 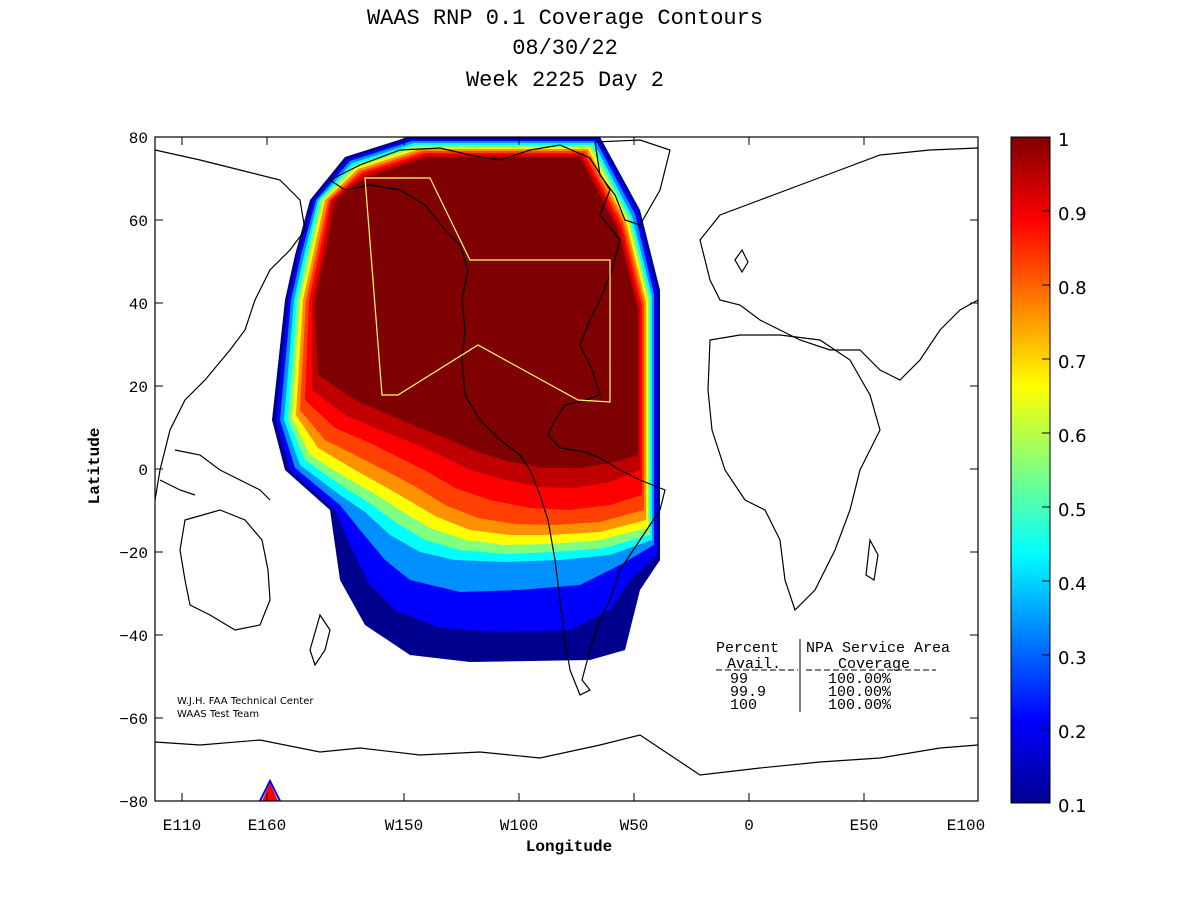 What do you see at coordinates (1072, 732) in the screenshot?
I see `colorbar-tick-label: 0.2` at bounding box center [1072, 732].